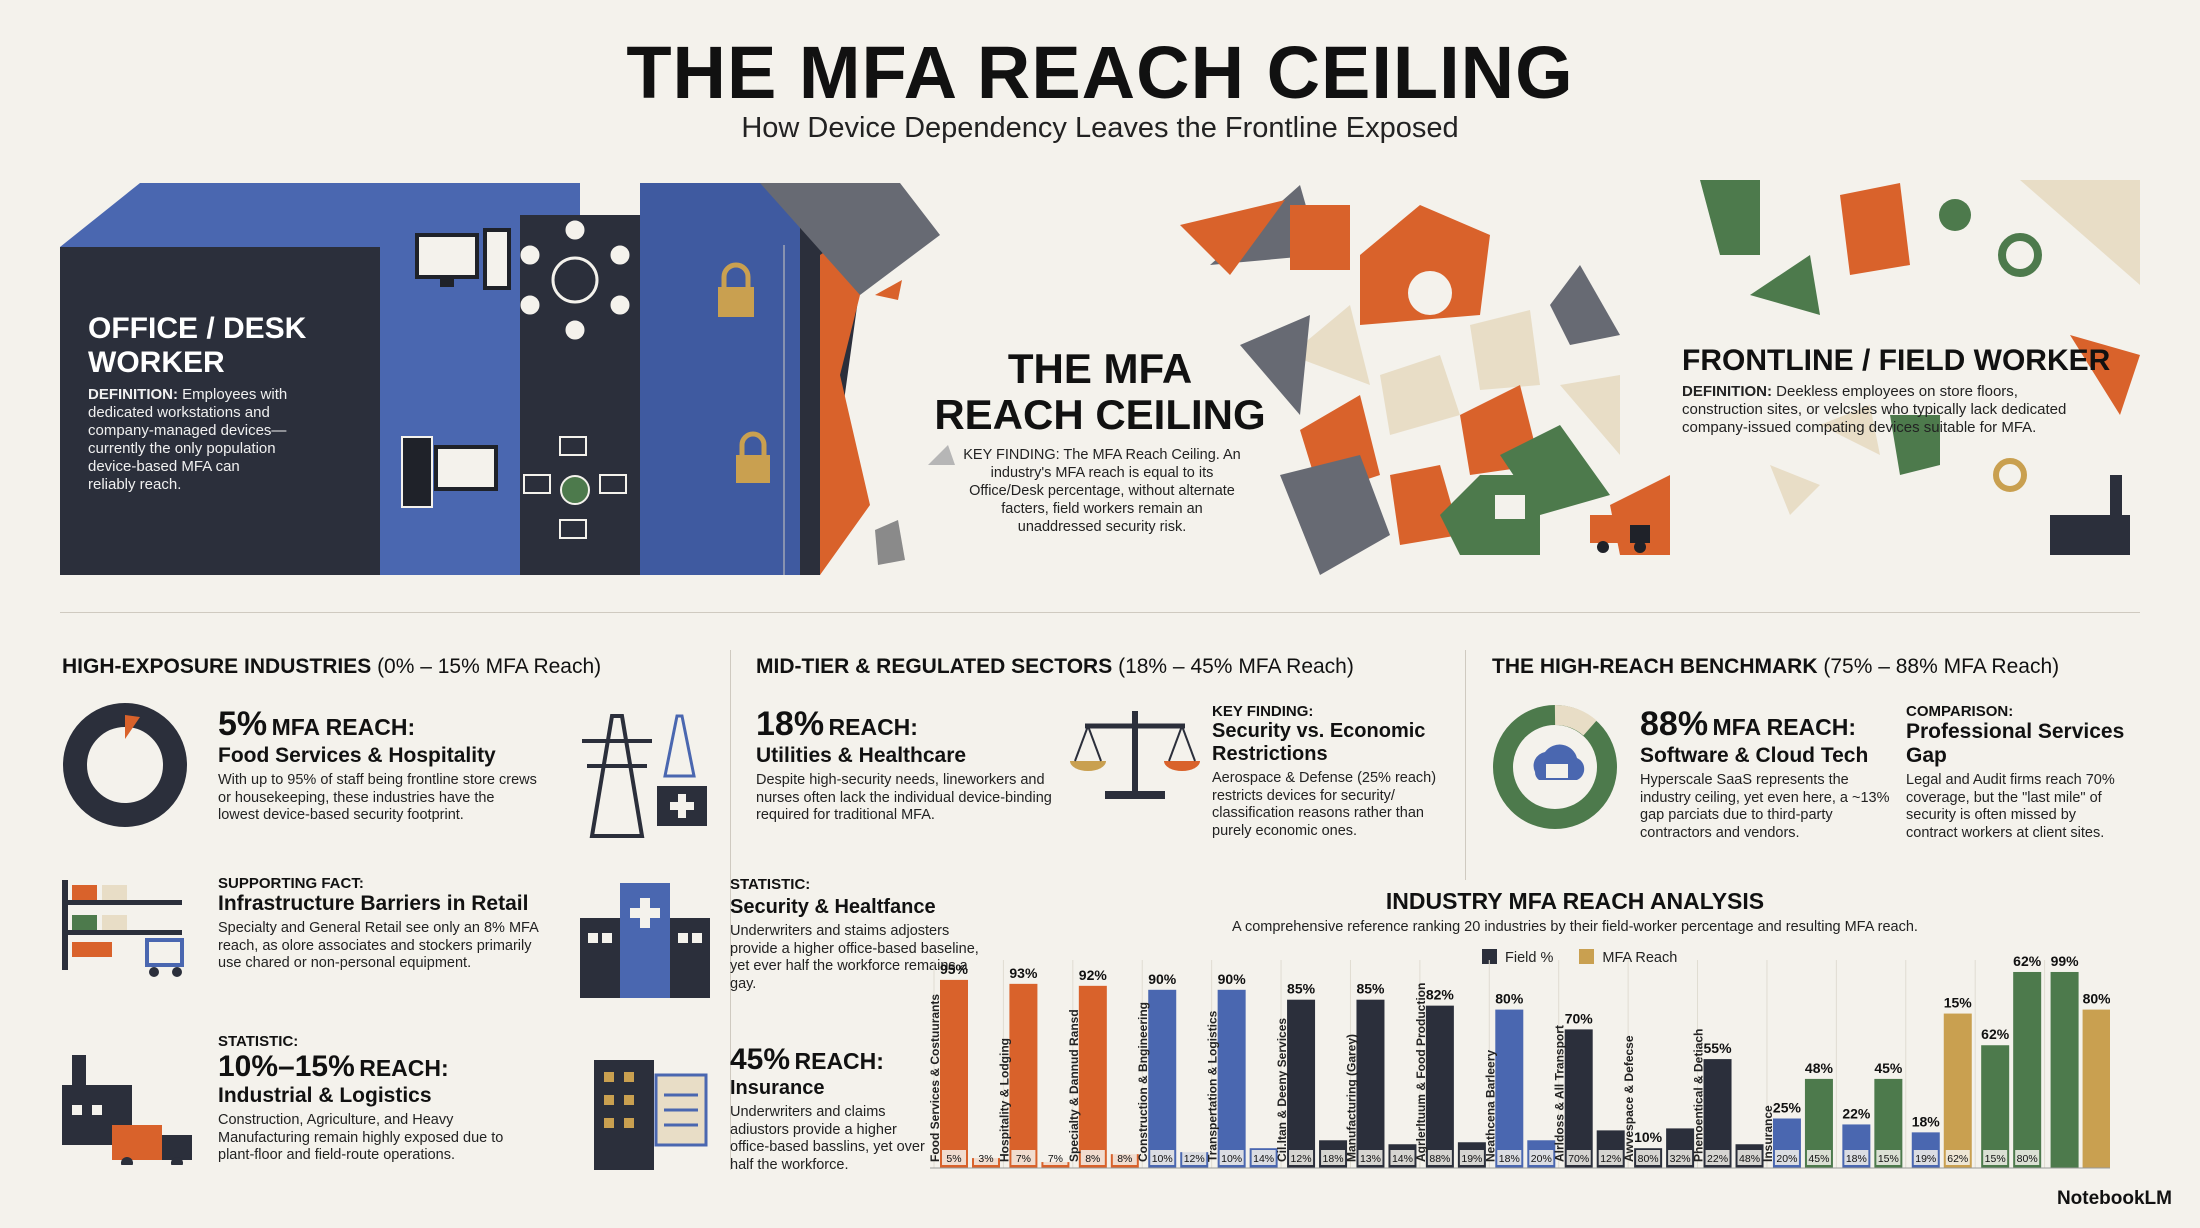 The height and width of the screenshot is (1228, 2200). What do you see at coordinates (1093, 975) in the screenshot?
I see `chart-label-field: 92%` at bounding box center [1093, 975].